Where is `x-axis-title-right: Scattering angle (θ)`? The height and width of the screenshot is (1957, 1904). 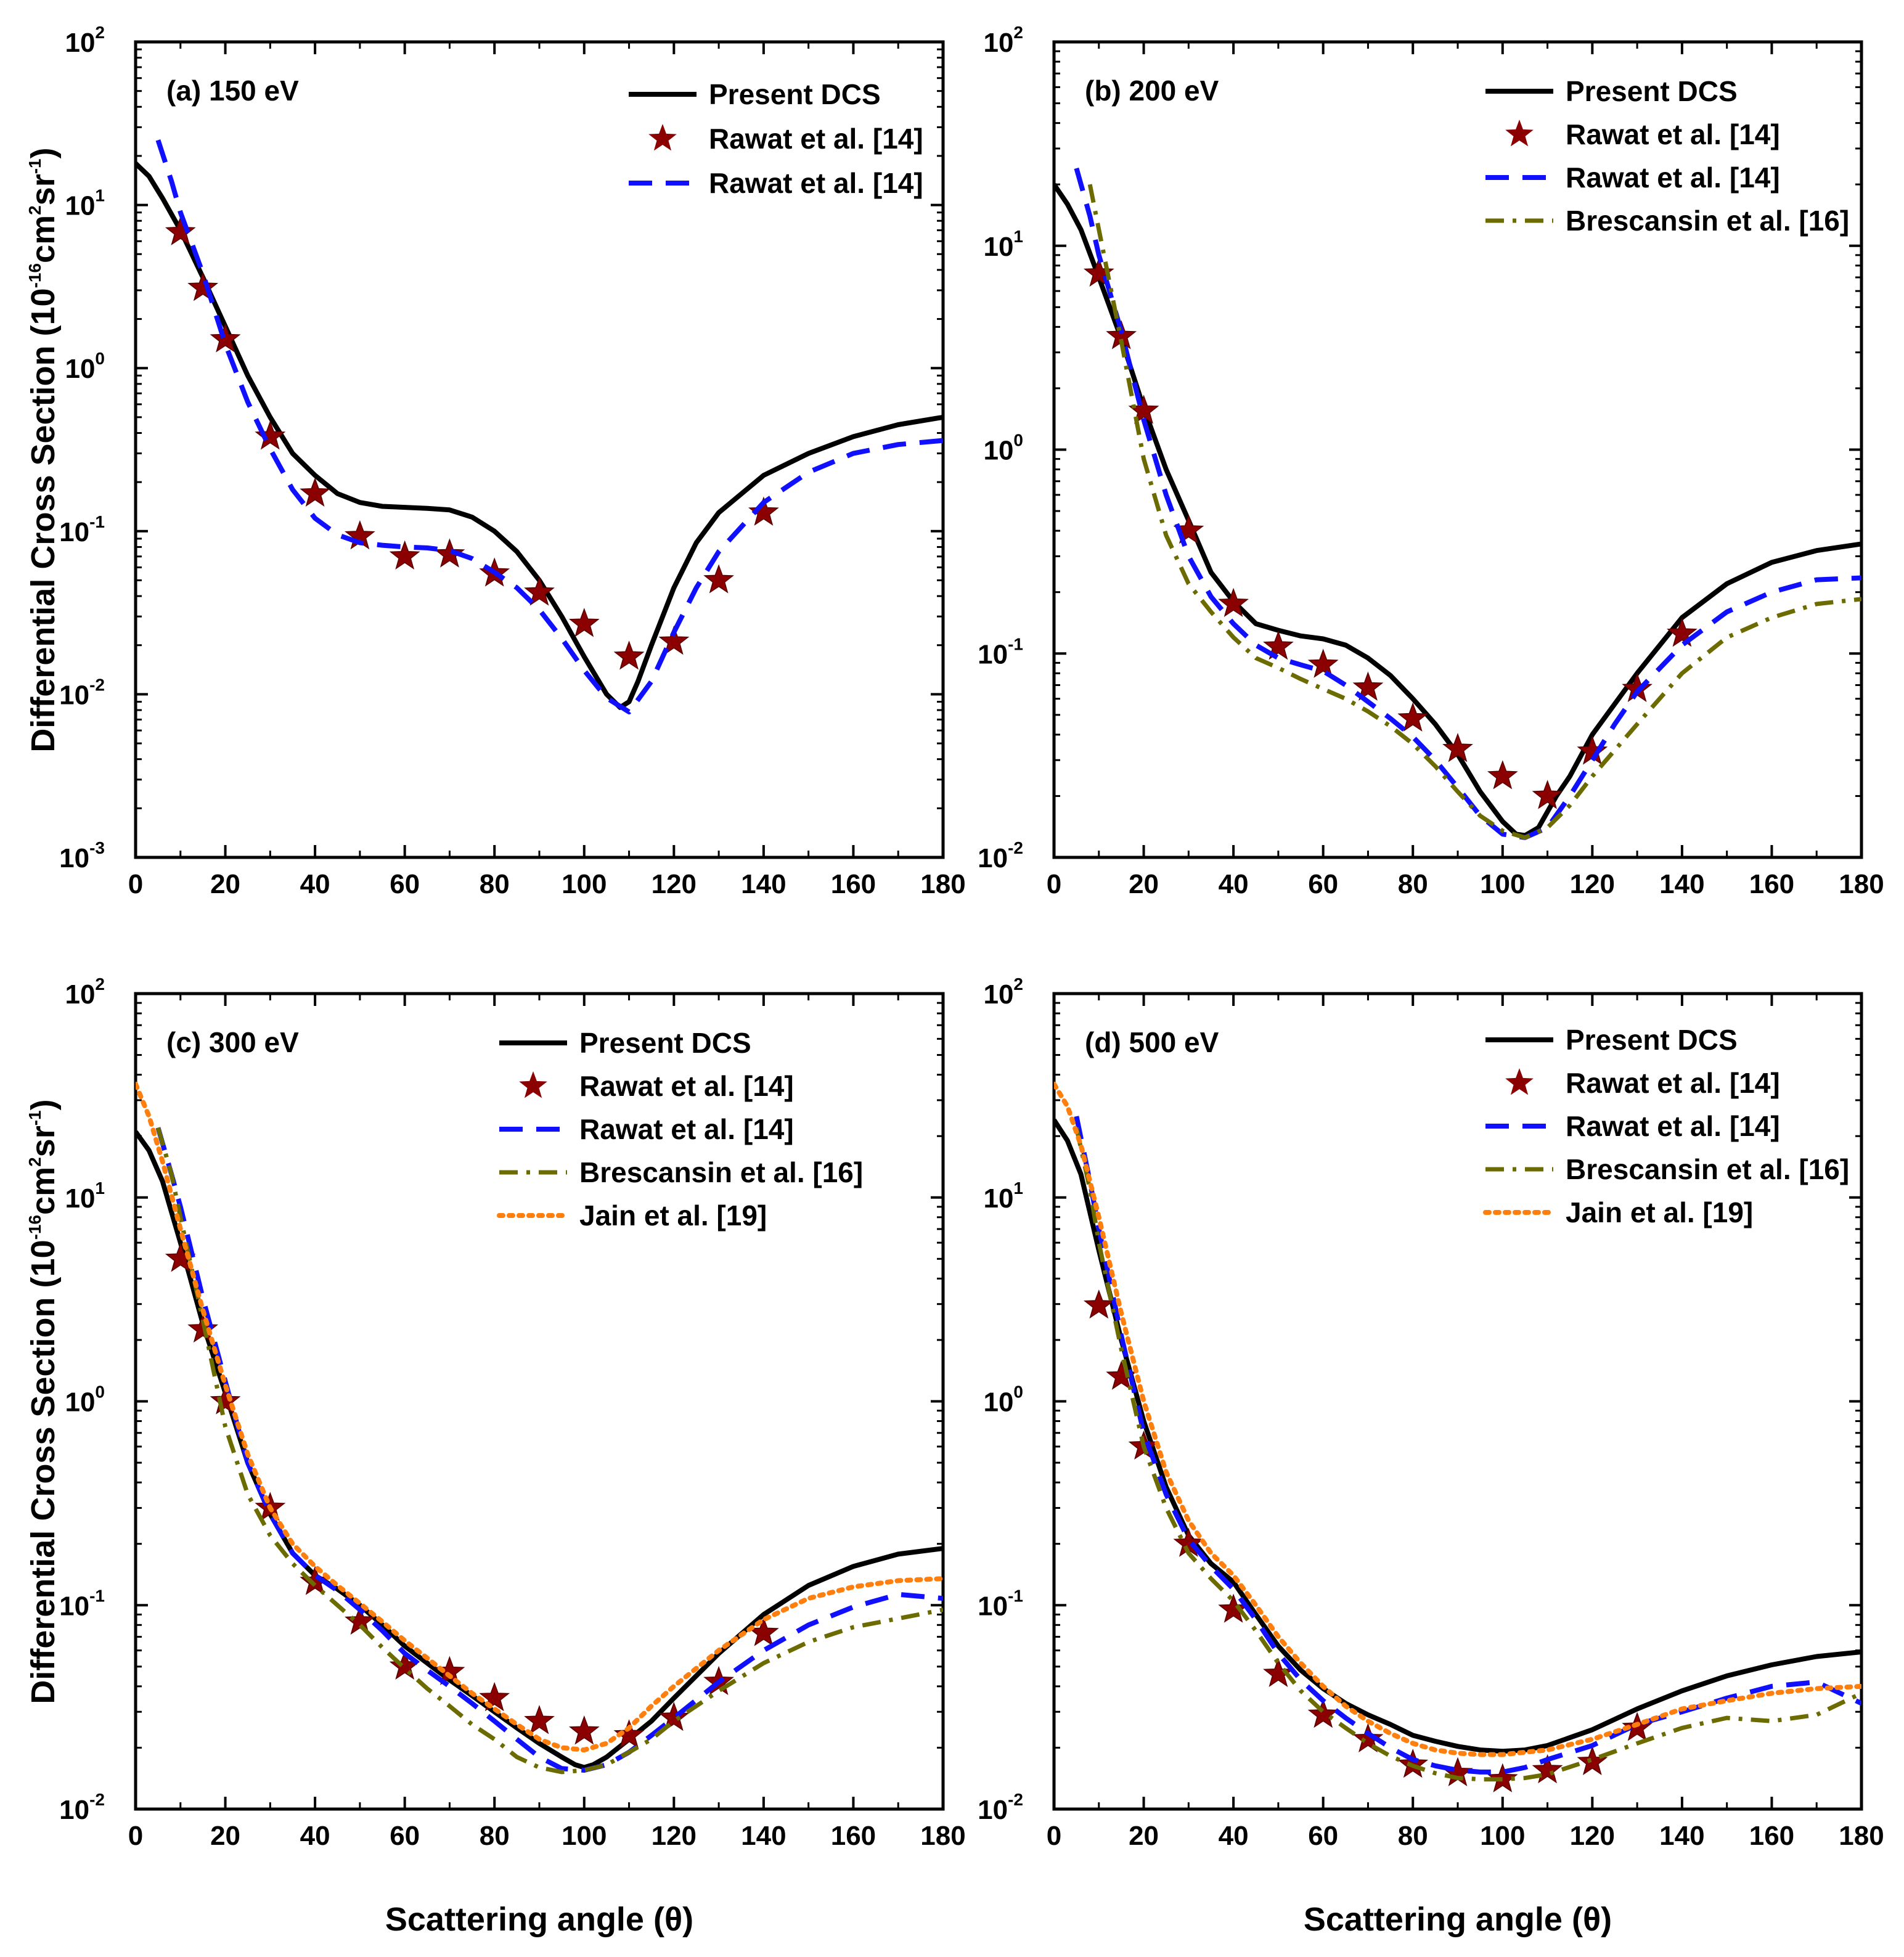
x-axis-title-right: Scattering angle (θ) is located at coordinates (1458, 1920).